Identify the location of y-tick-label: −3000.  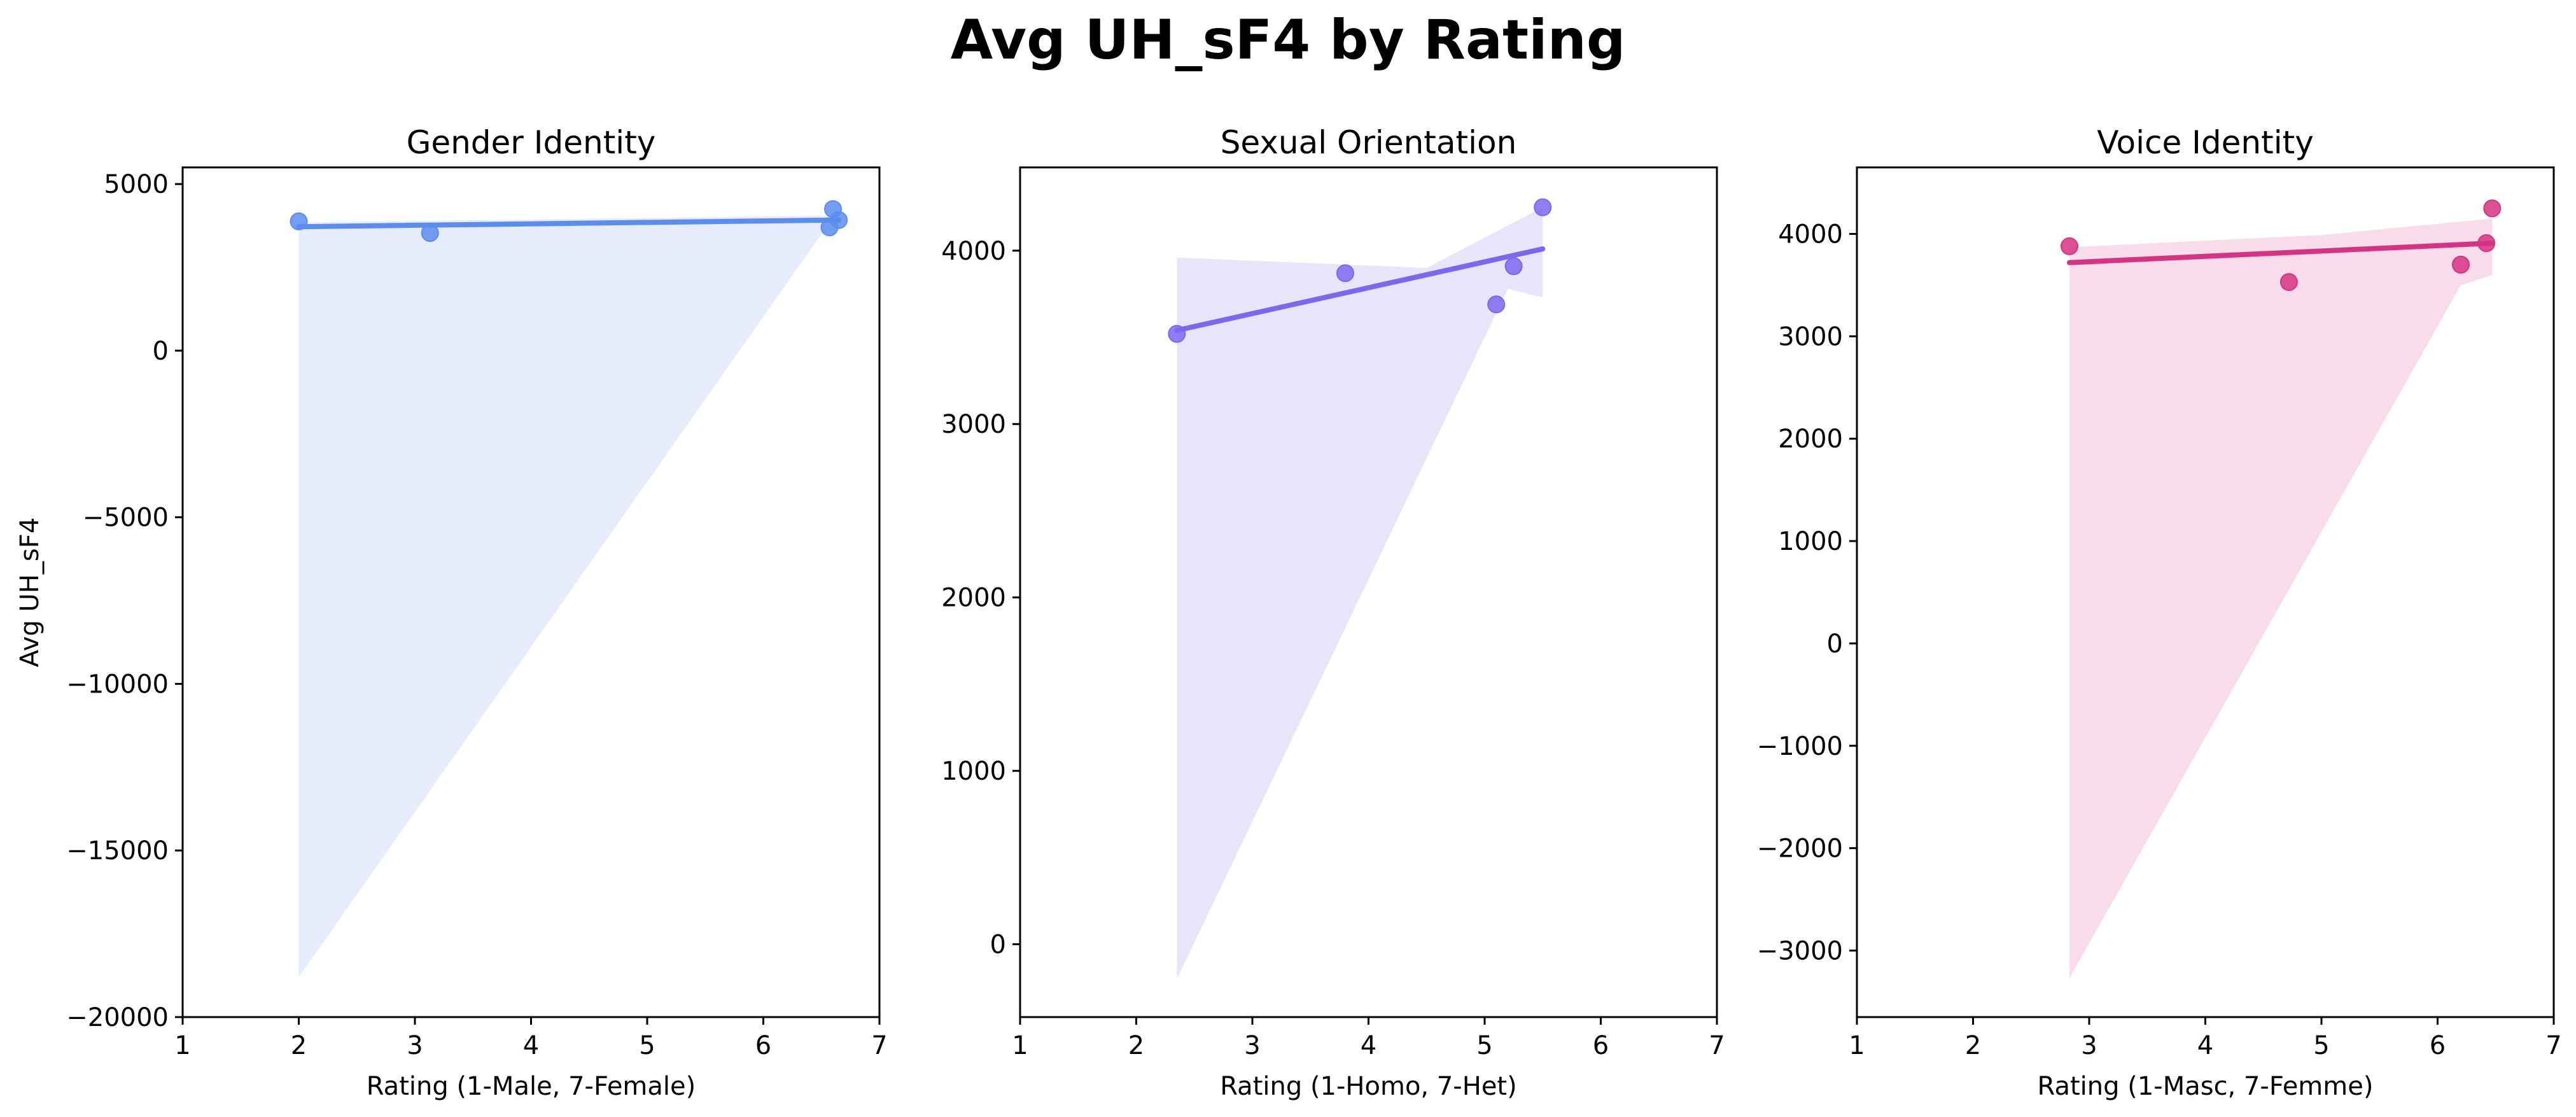
(1800, 951).